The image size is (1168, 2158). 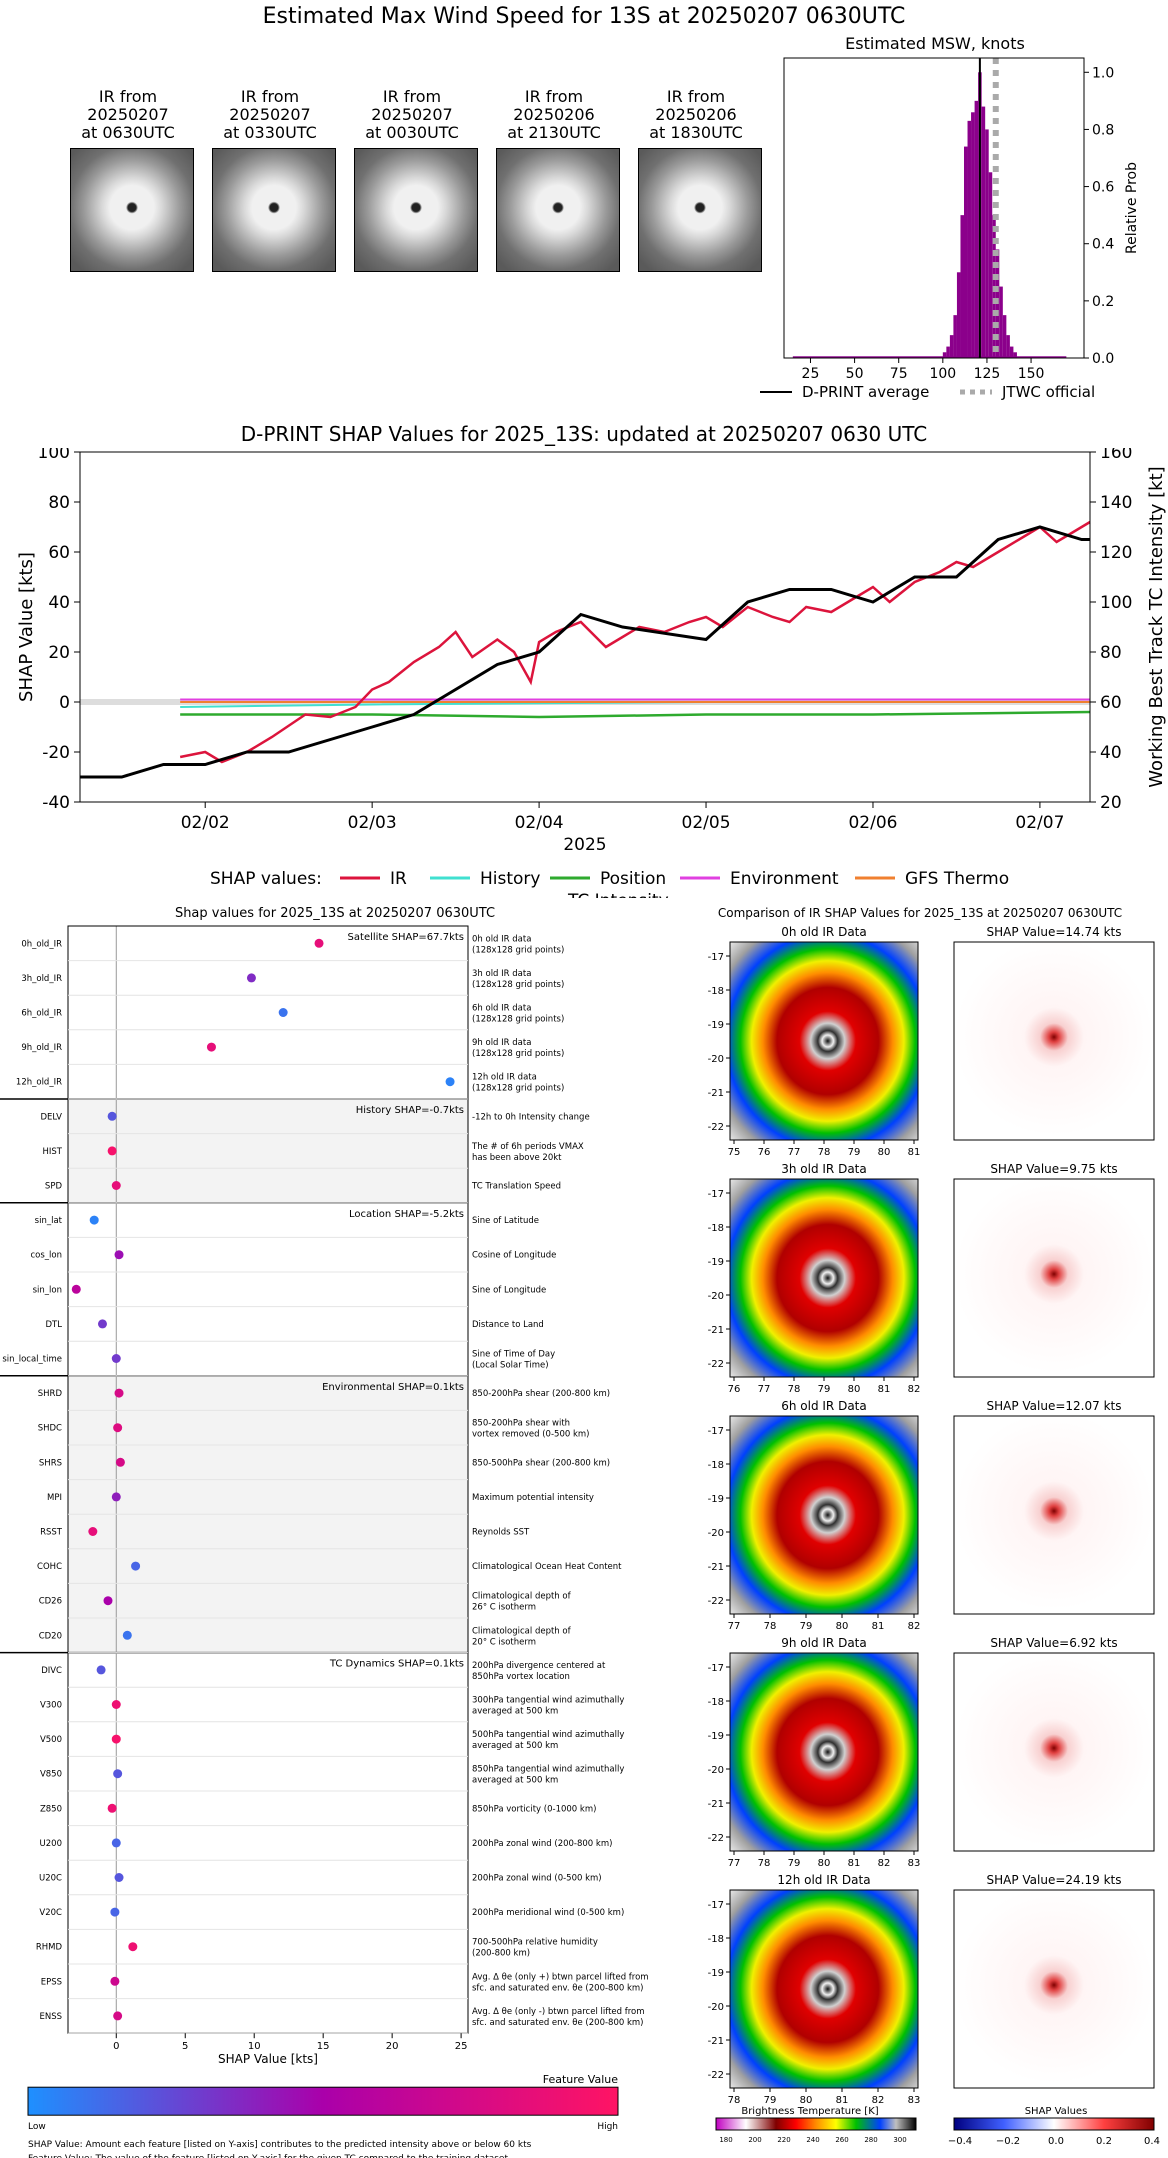 What do you see at coordinates (1054, 1406) in the screenshot?
I see `shap-panel-title: SHAP Value=12.07 kts` at bounding box center [1054, 1406].